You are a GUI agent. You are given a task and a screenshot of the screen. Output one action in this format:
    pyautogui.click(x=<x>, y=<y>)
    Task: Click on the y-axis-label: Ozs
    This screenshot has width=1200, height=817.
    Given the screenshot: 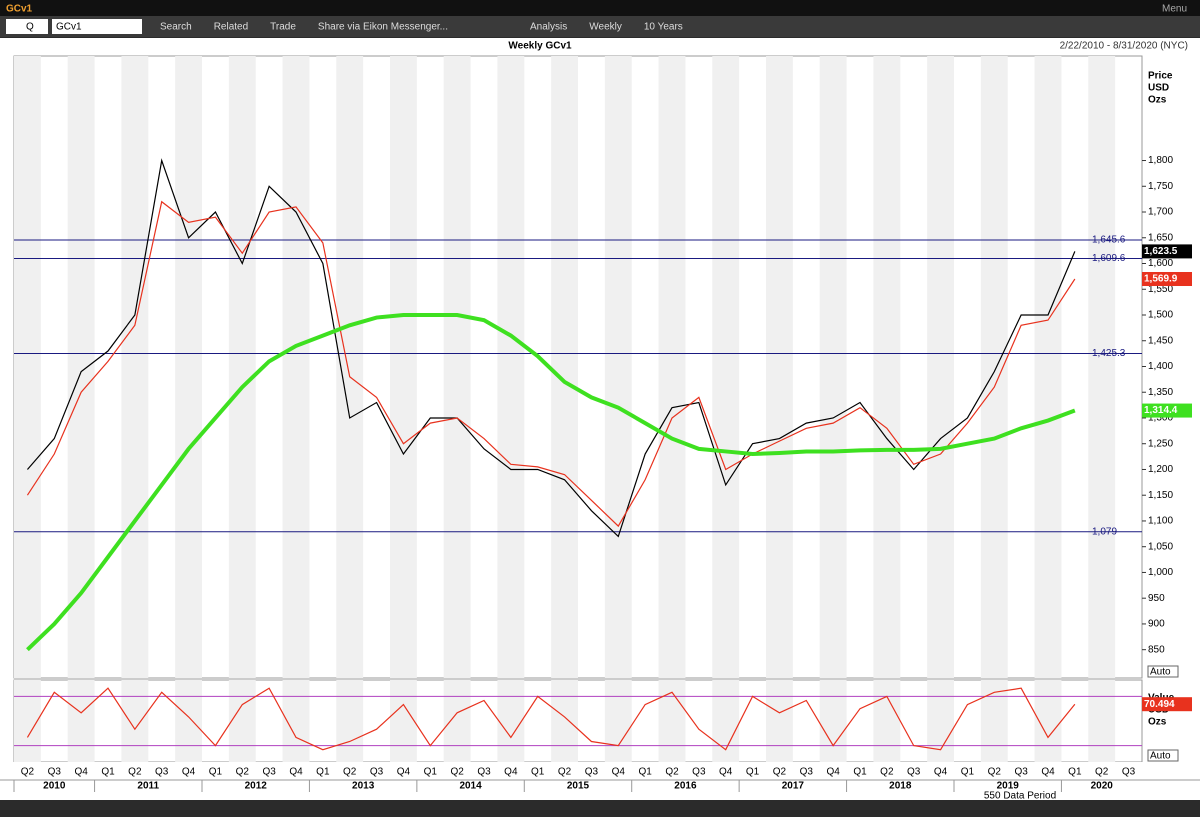 What is the action you would take?
    pyautogui.click(x=1157, y=100)
    